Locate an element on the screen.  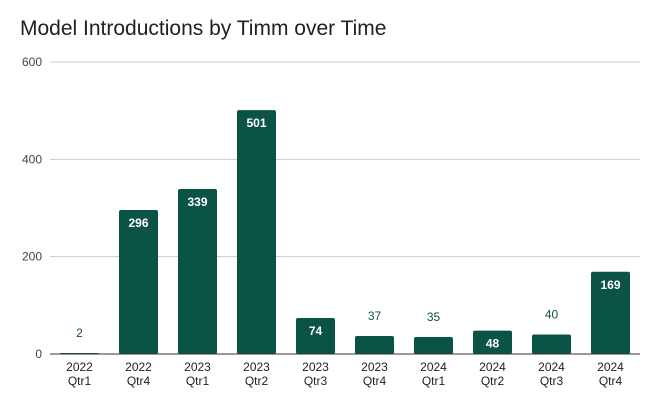
x-tick-label: 2024 Qtr4 is located at coordinates (610, 374).